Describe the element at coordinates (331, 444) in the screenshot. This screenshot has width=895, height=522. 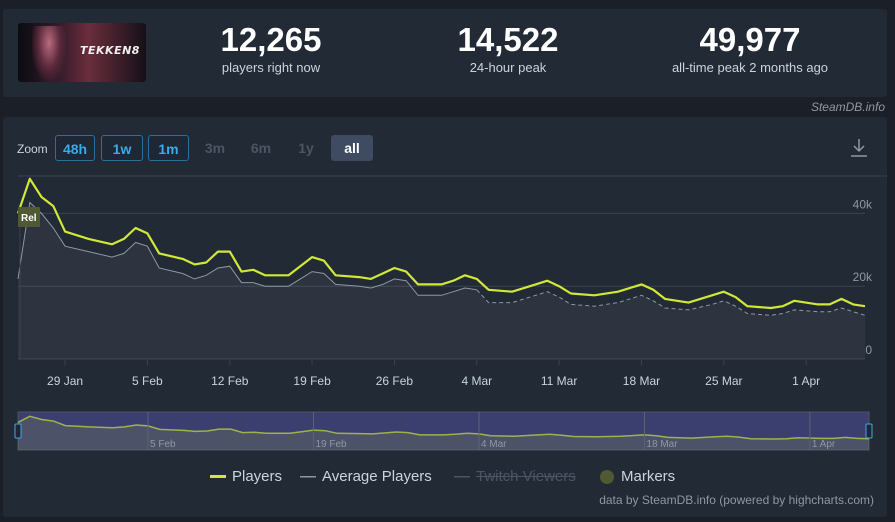
I see `navigator-tick-label: 19 Feb` at that location.